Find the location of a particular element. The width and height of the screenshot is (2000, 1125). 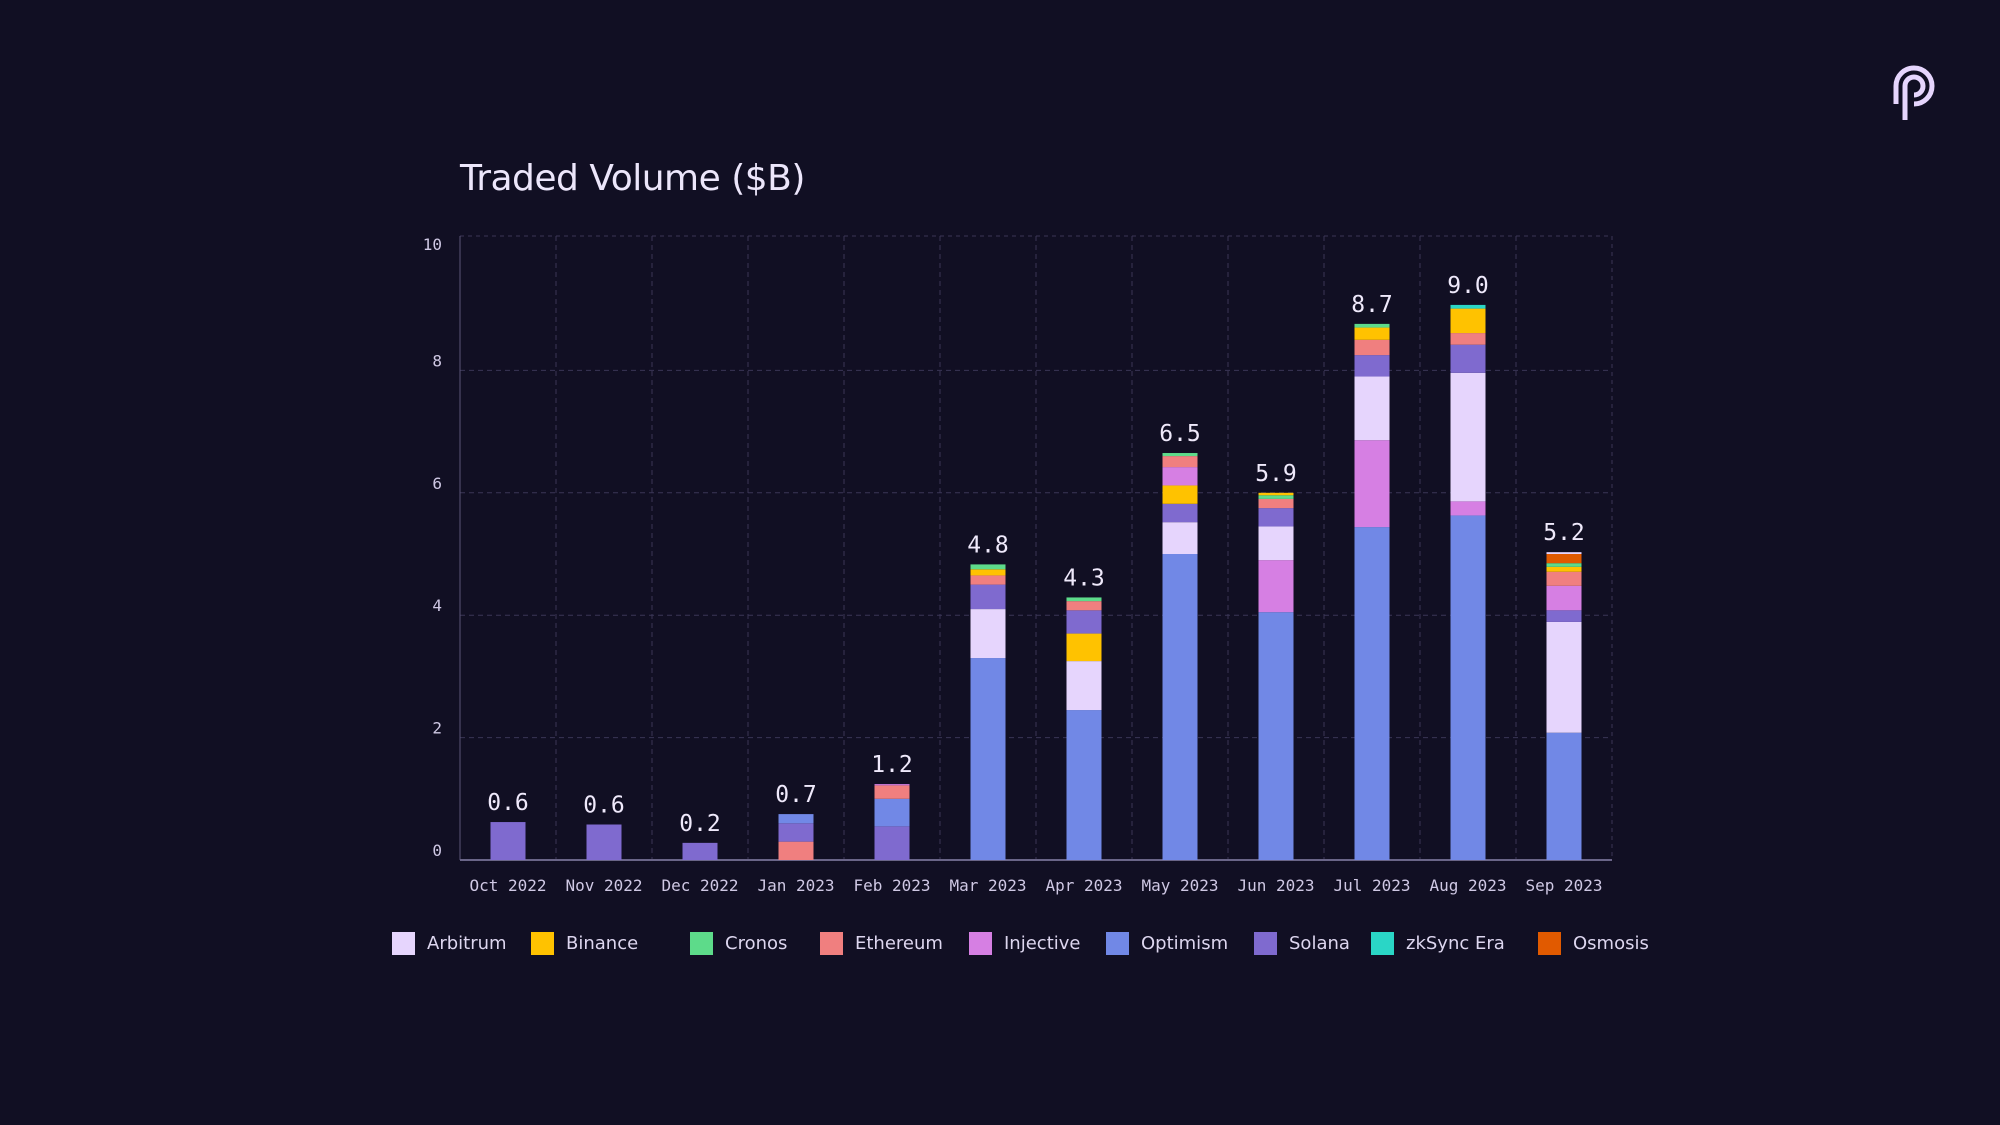

x-tick-label: Apr 2023 is located at coordinates (1083, 885).